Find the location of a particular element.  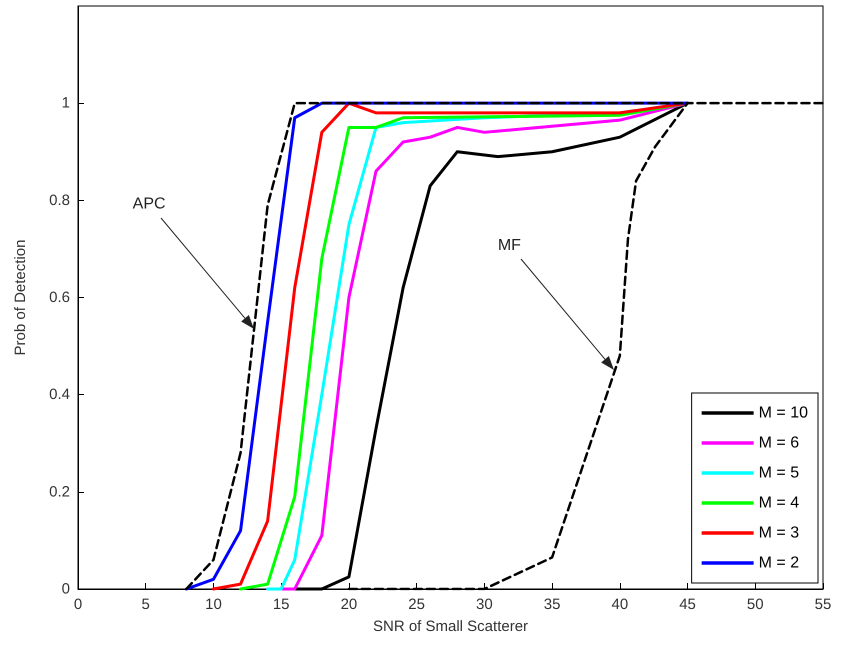

annotation: APC is located at coordinates (149, 203).